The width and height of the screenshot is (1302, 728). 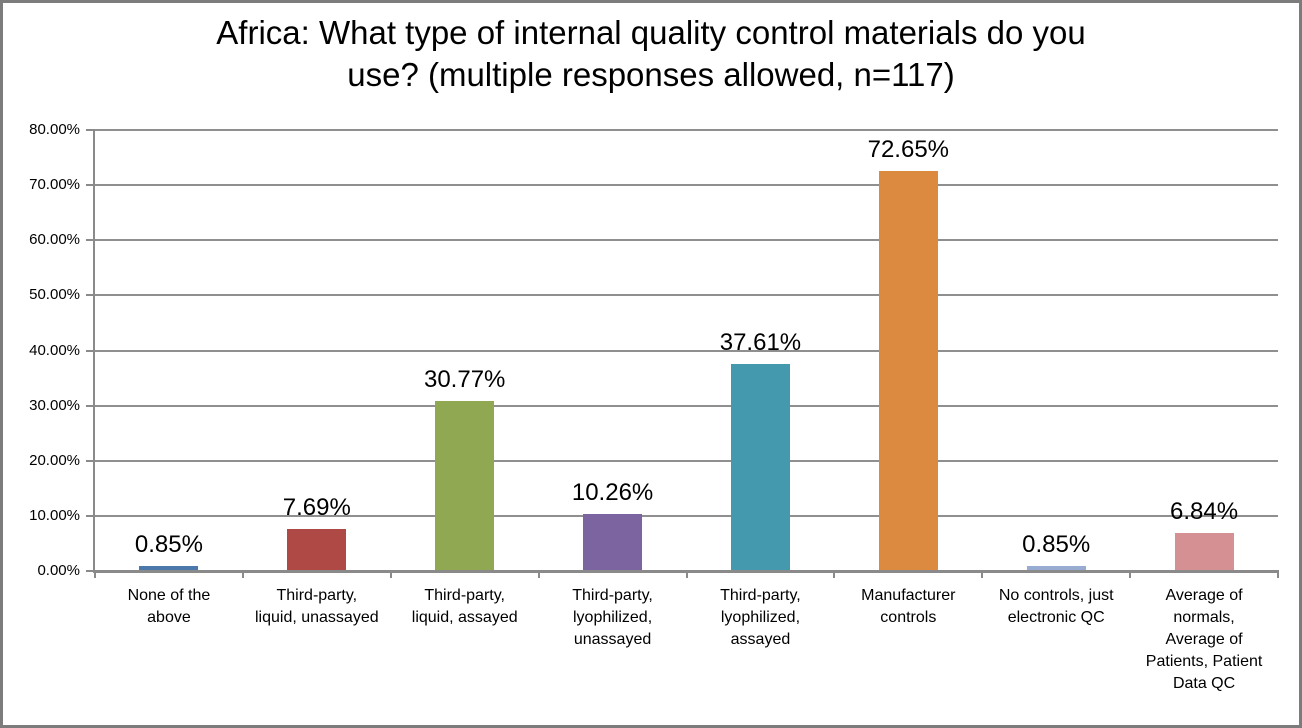 I want to click on y-axis-tick-label: 10.00%, so click(x=54, y=515).